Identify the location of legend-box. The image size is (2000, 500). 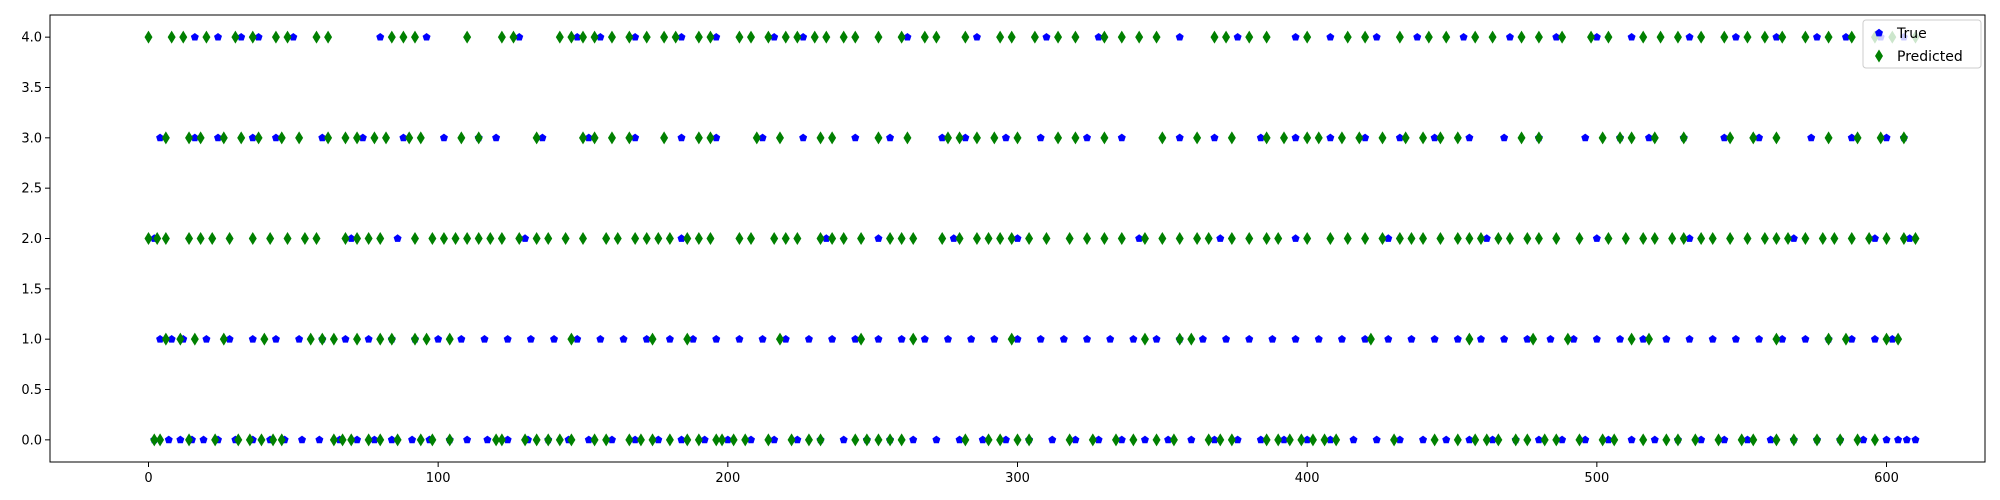
(1922, 44).